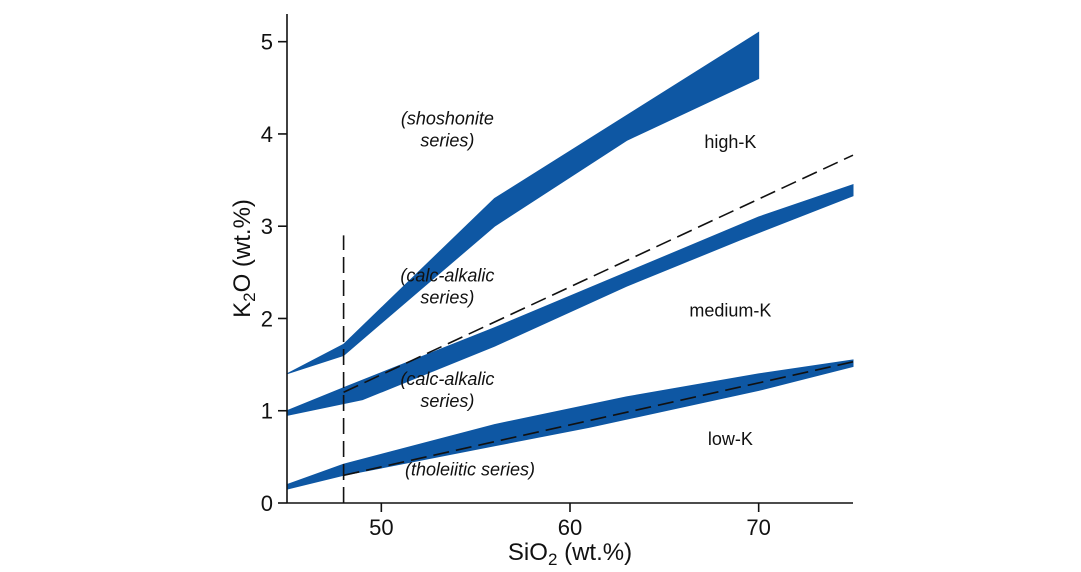 The height and width of the screenshot is (572, 1081). What do you see at coordinates (730, 311) in the screenshot?
I see `annotation-4: medium-K` at bounding box center [730, 311].